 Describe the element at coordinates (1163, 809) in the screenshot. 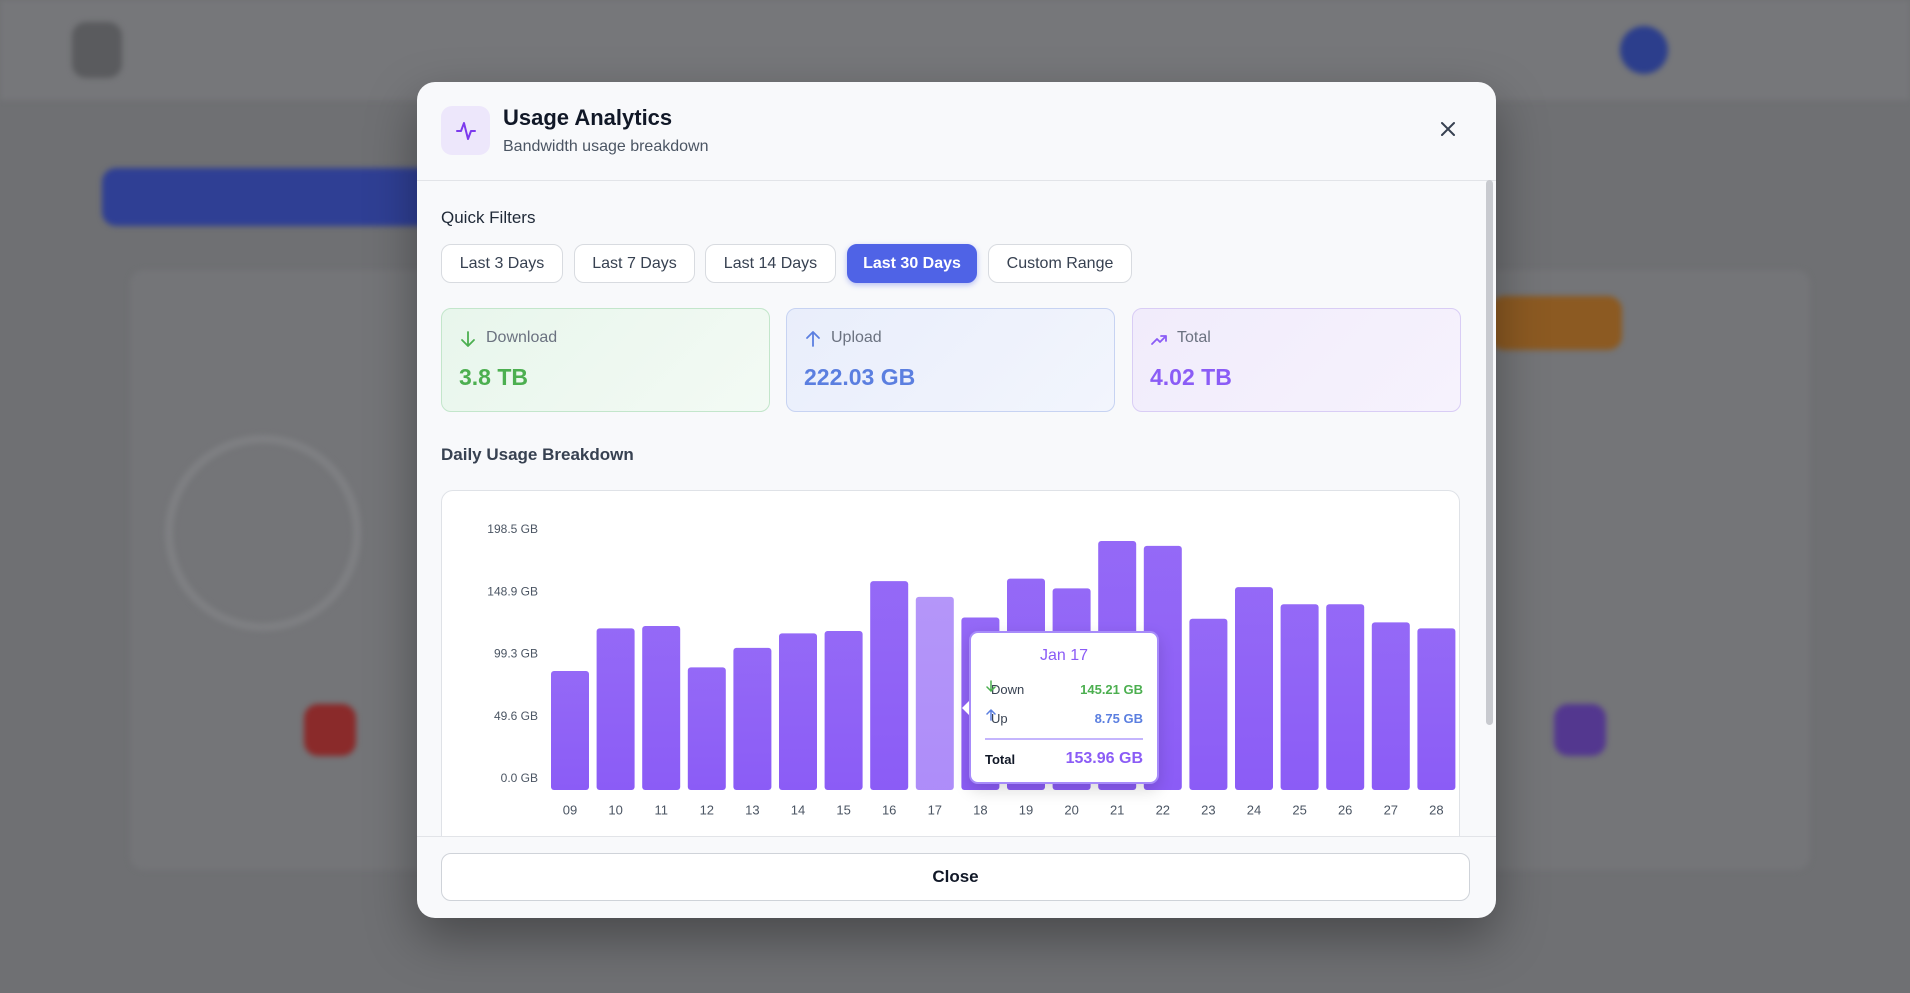

I see `x-tick-label: 22` at that location.